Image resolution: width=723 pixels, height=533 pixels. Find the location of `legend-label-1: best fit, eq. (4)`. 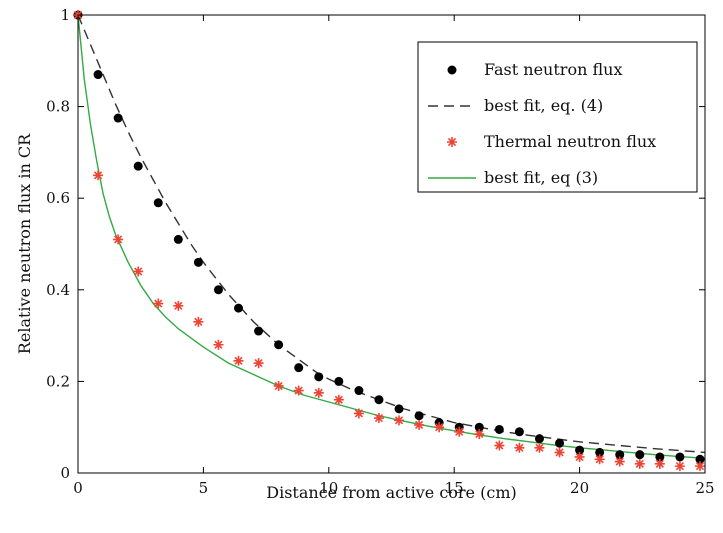

legend-label-1: best fit, eq. (4) is located at coordinates (543, 105).